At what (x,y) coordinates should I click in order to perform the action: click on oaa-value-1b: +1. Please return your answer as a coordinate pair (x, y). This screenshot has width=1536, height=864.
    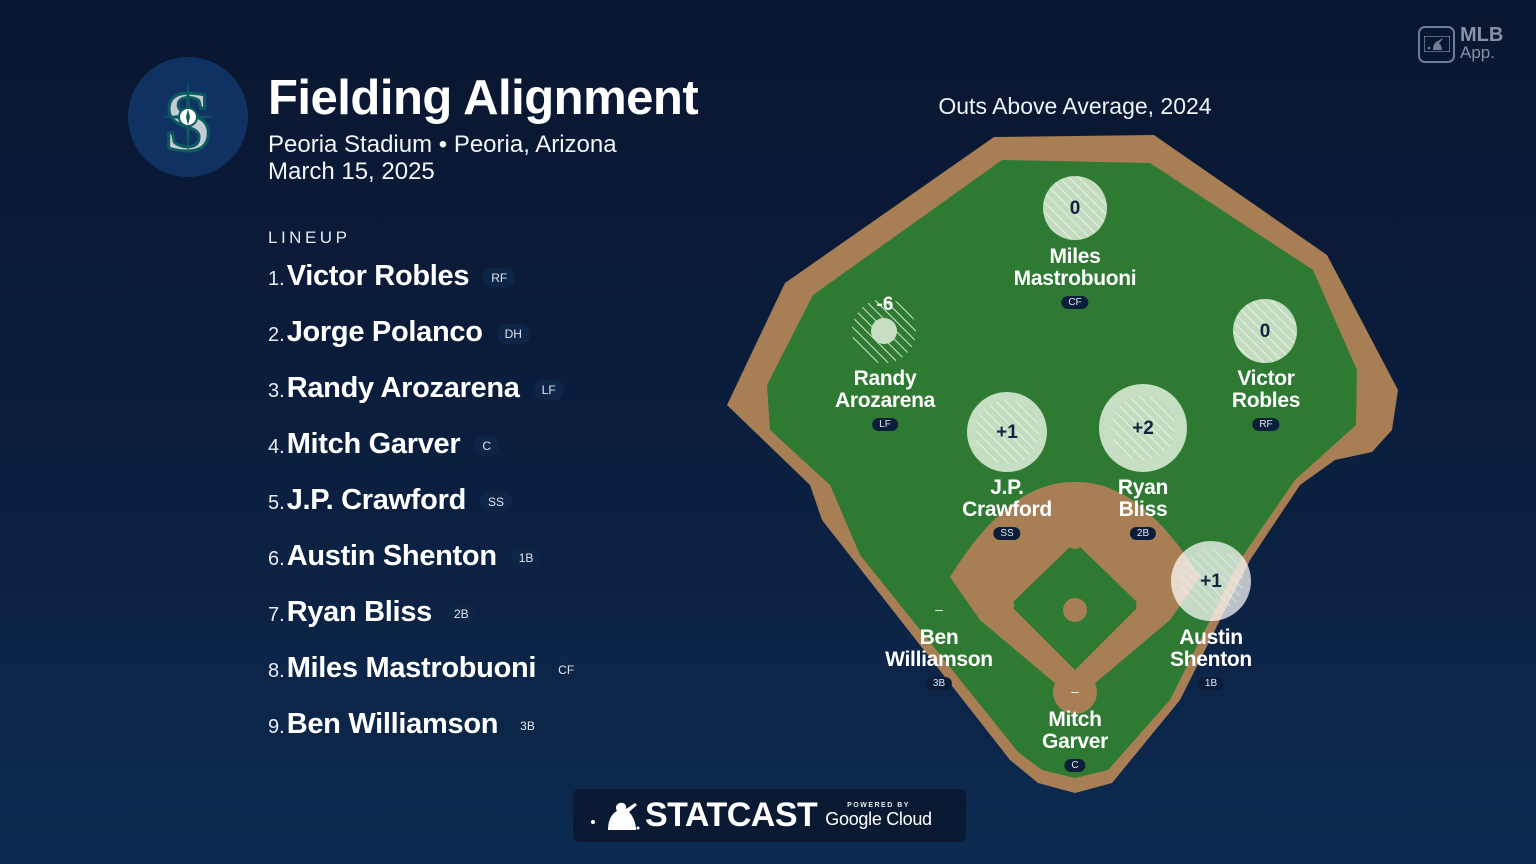
    Looking at the image, I should click on (1211, 581).